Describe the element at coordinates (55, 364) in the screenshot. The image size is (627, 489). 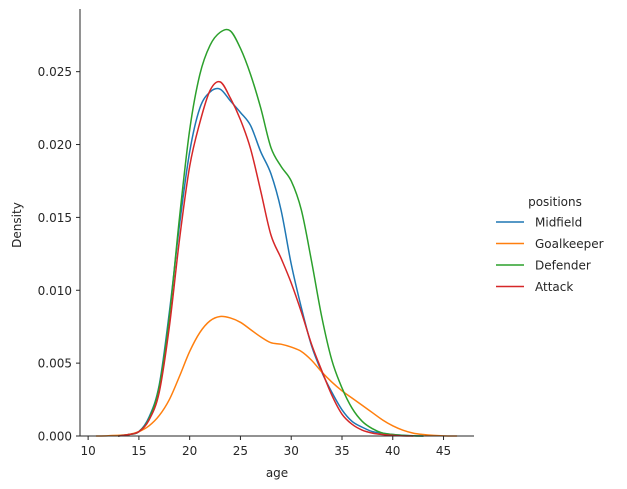
I see `y-tick-label: 0.005` at that location.